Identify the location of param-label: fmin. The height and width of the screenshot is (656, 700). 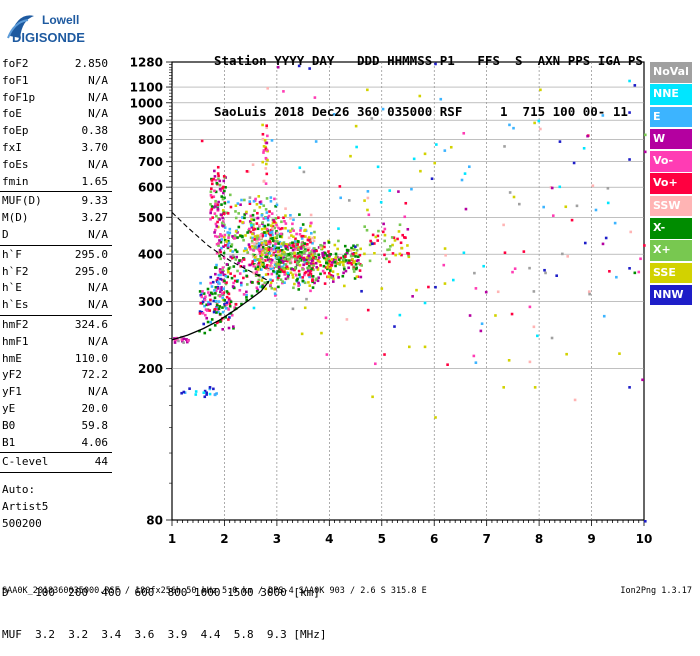
(15, 181).